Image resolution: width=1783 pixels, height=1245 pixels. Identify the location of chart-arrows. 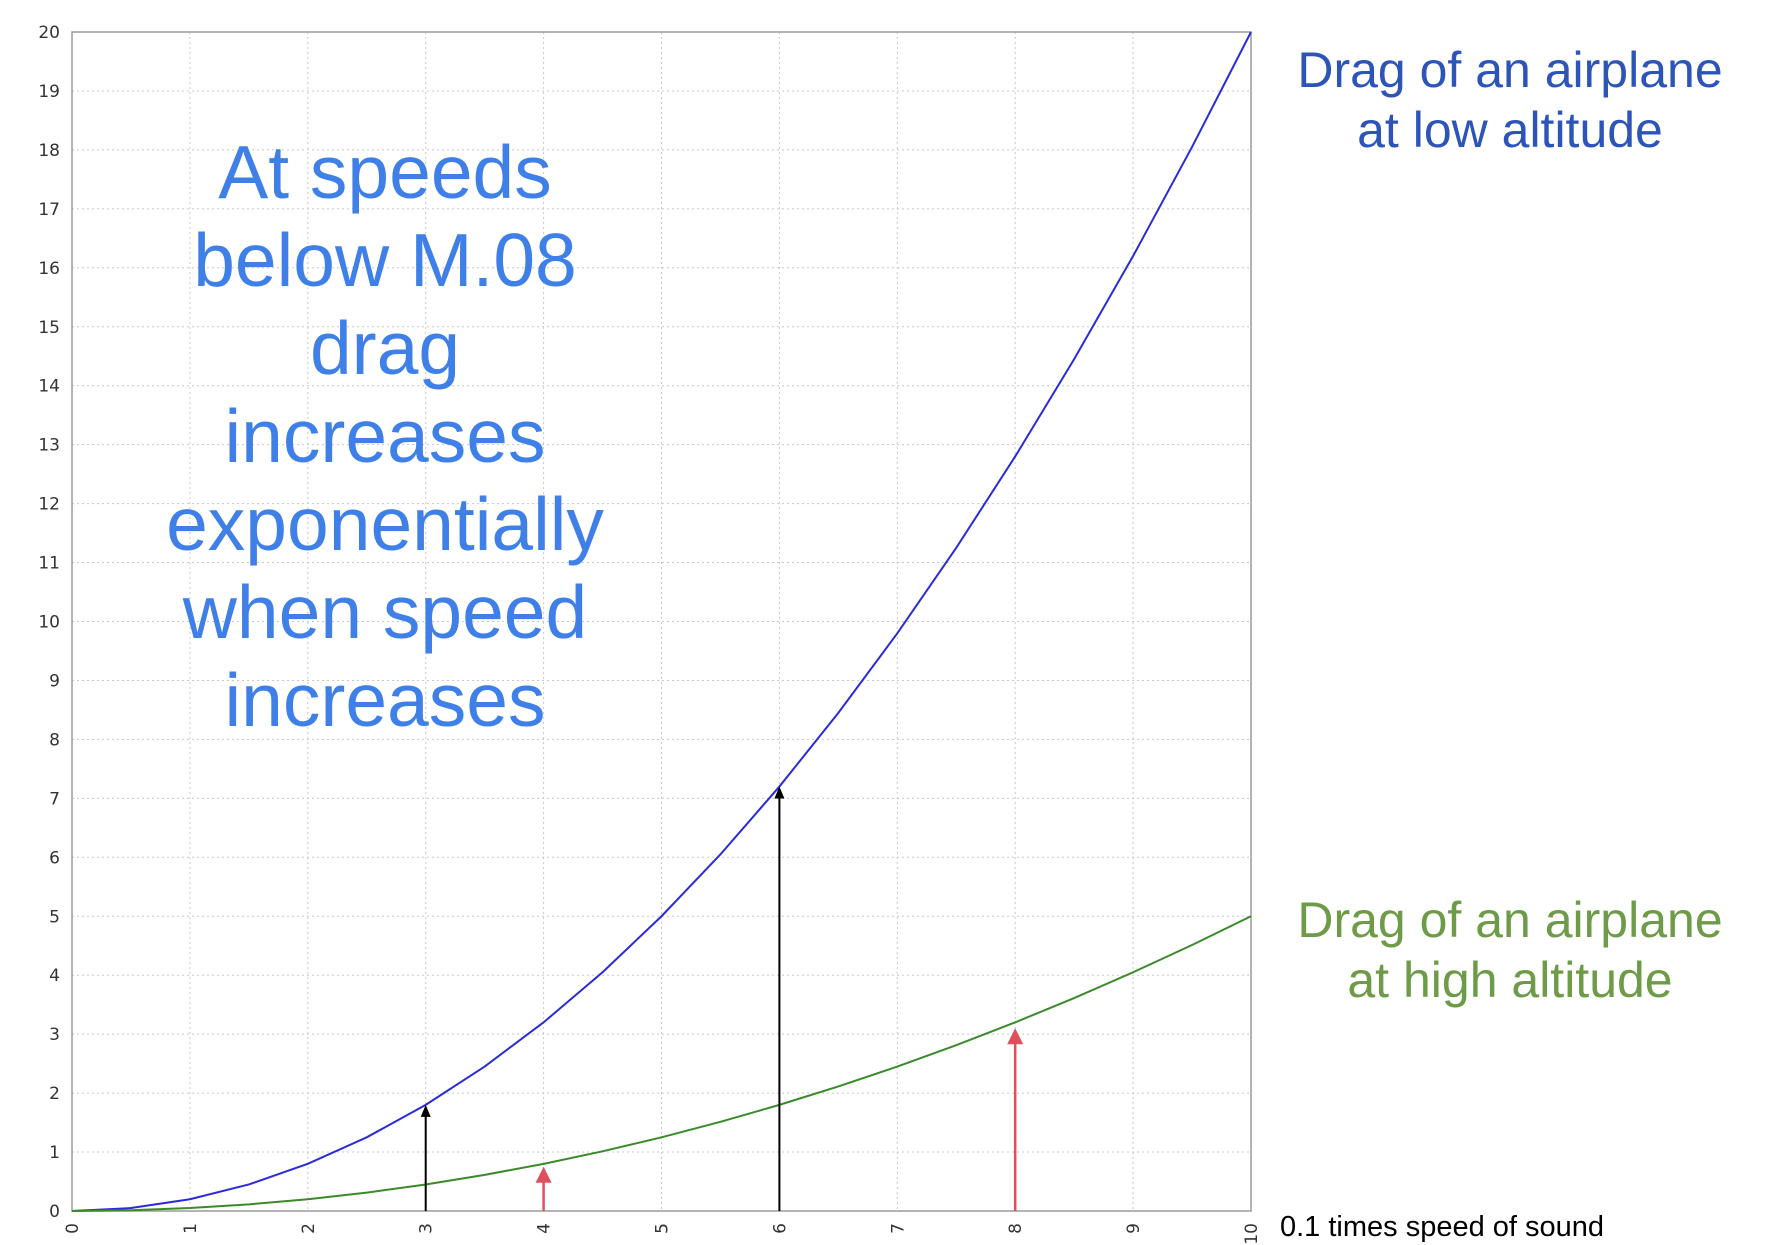
(722, 998).